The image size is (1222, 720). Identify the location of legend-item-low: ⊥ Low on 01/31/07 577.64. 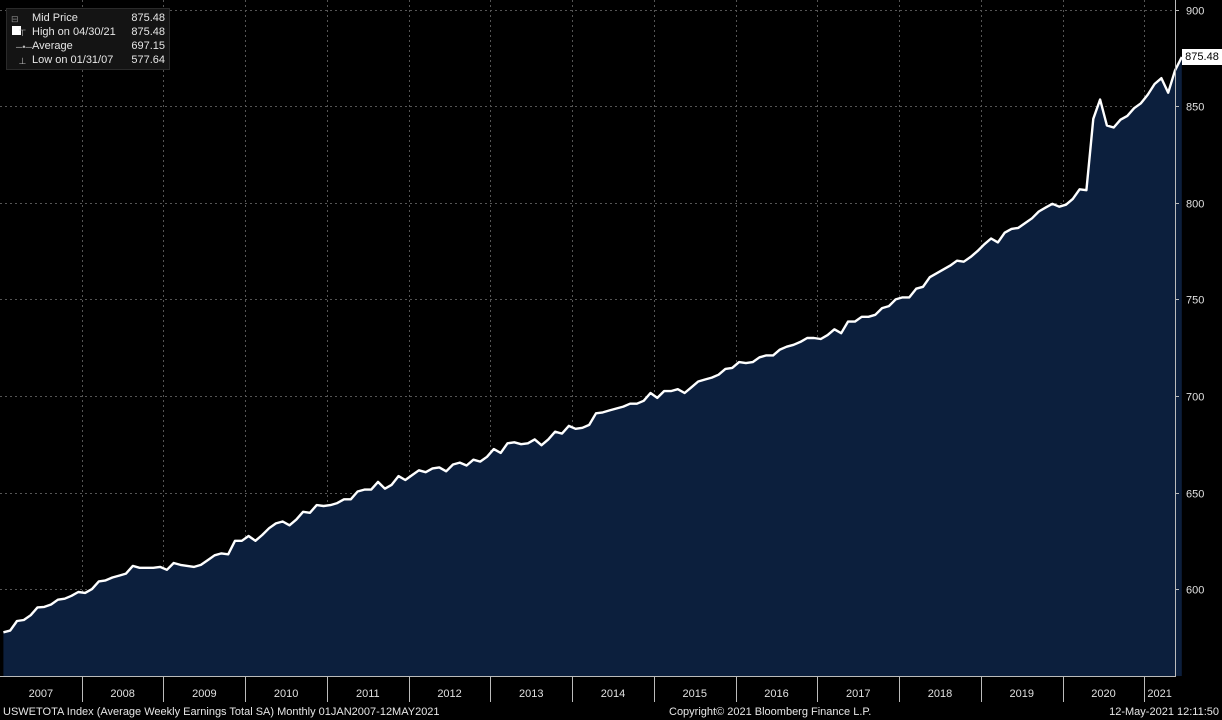
(88, 61).